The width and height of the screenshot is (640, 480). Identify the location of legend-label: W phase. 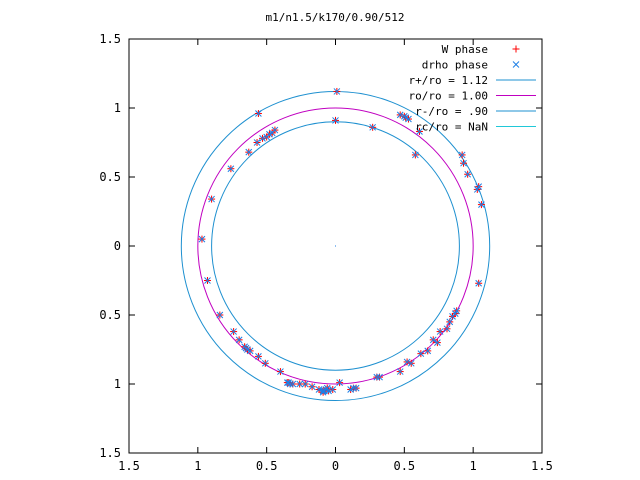
(465, 49).